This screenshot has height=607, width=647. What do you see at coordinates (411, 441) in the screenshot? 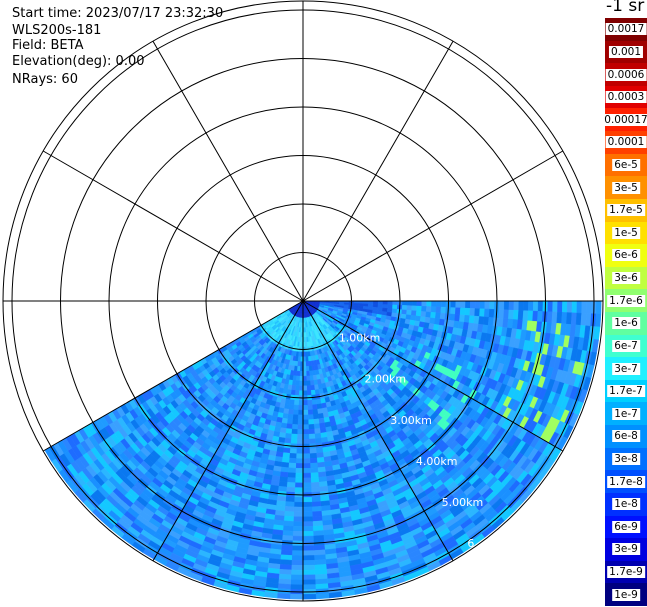
I see `range-ring-labels: 1.00km 2.00km 3.00km 4.00km 5.00km 6` at bounding box center [411, 441].